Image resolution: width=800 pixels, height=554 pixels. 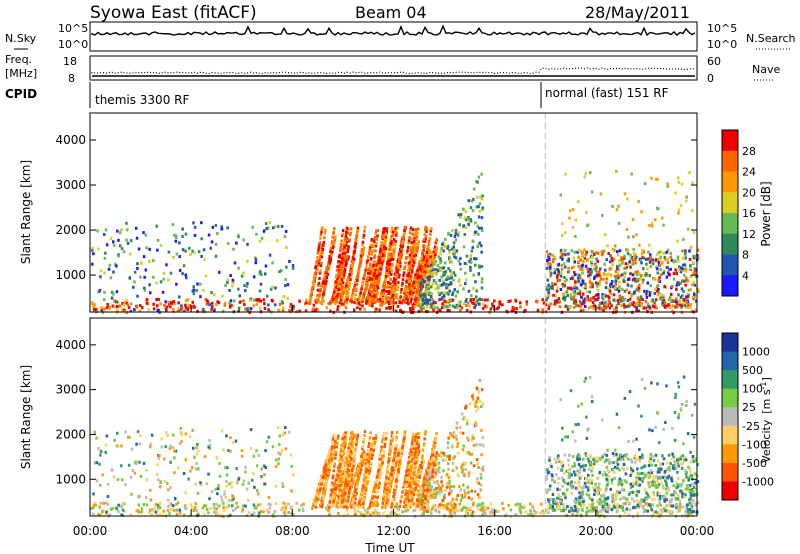 I want to click on power-ylabel: Slant Range [km], so click(x=26, y=212).